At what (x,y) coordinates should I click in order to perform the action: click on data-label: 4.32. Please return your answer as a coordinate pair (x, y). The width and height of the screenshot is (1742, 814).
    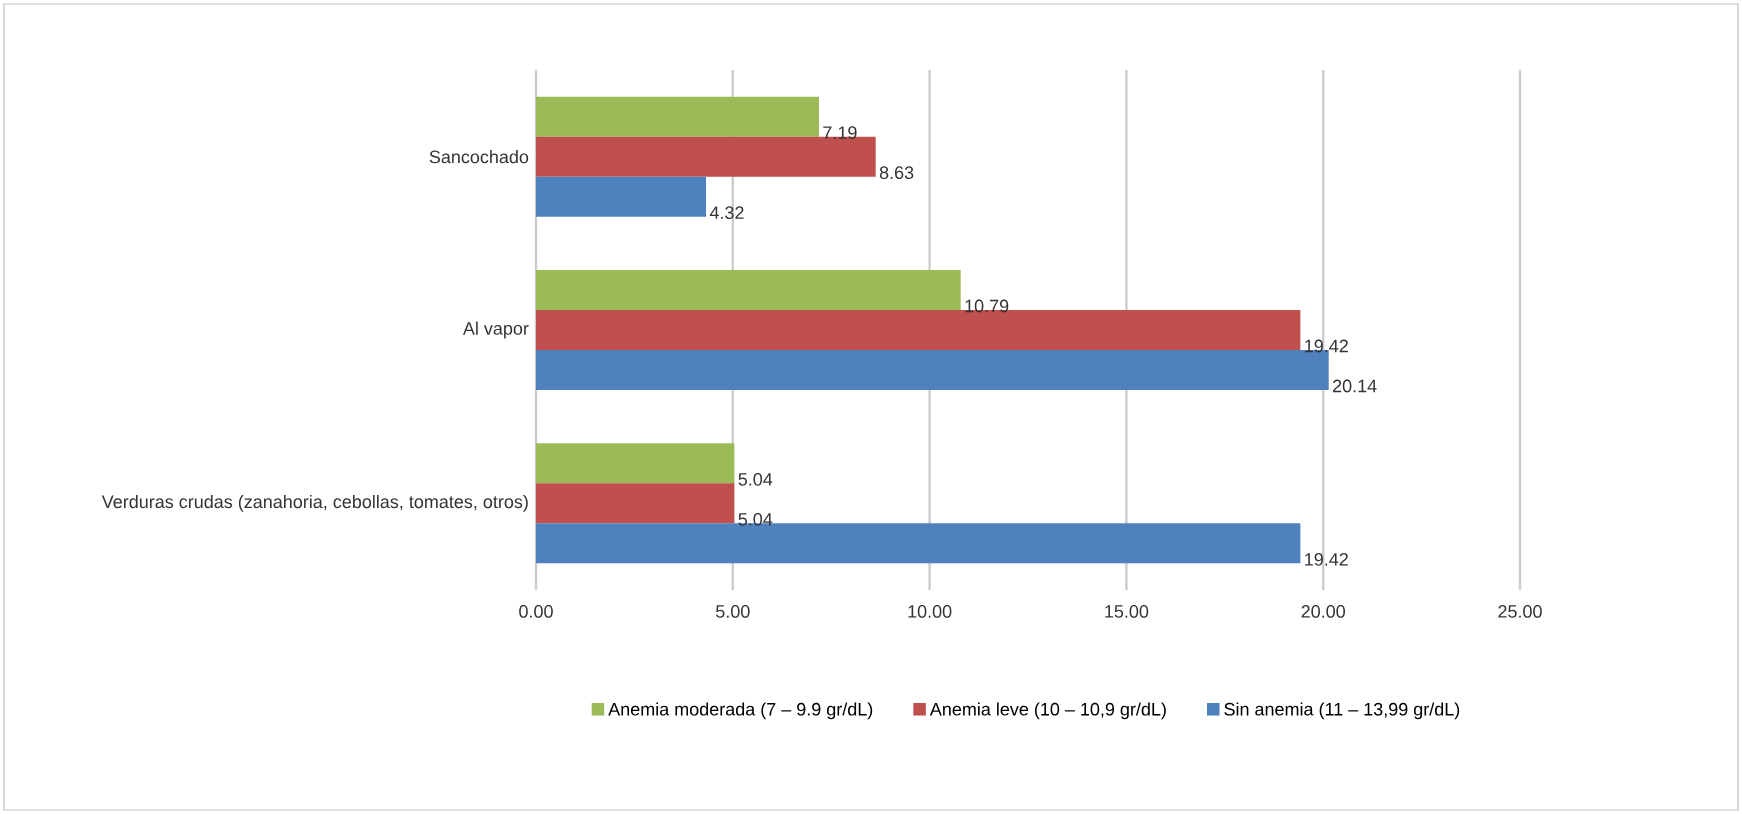
    Looking at the image, I should click on (726, 213).